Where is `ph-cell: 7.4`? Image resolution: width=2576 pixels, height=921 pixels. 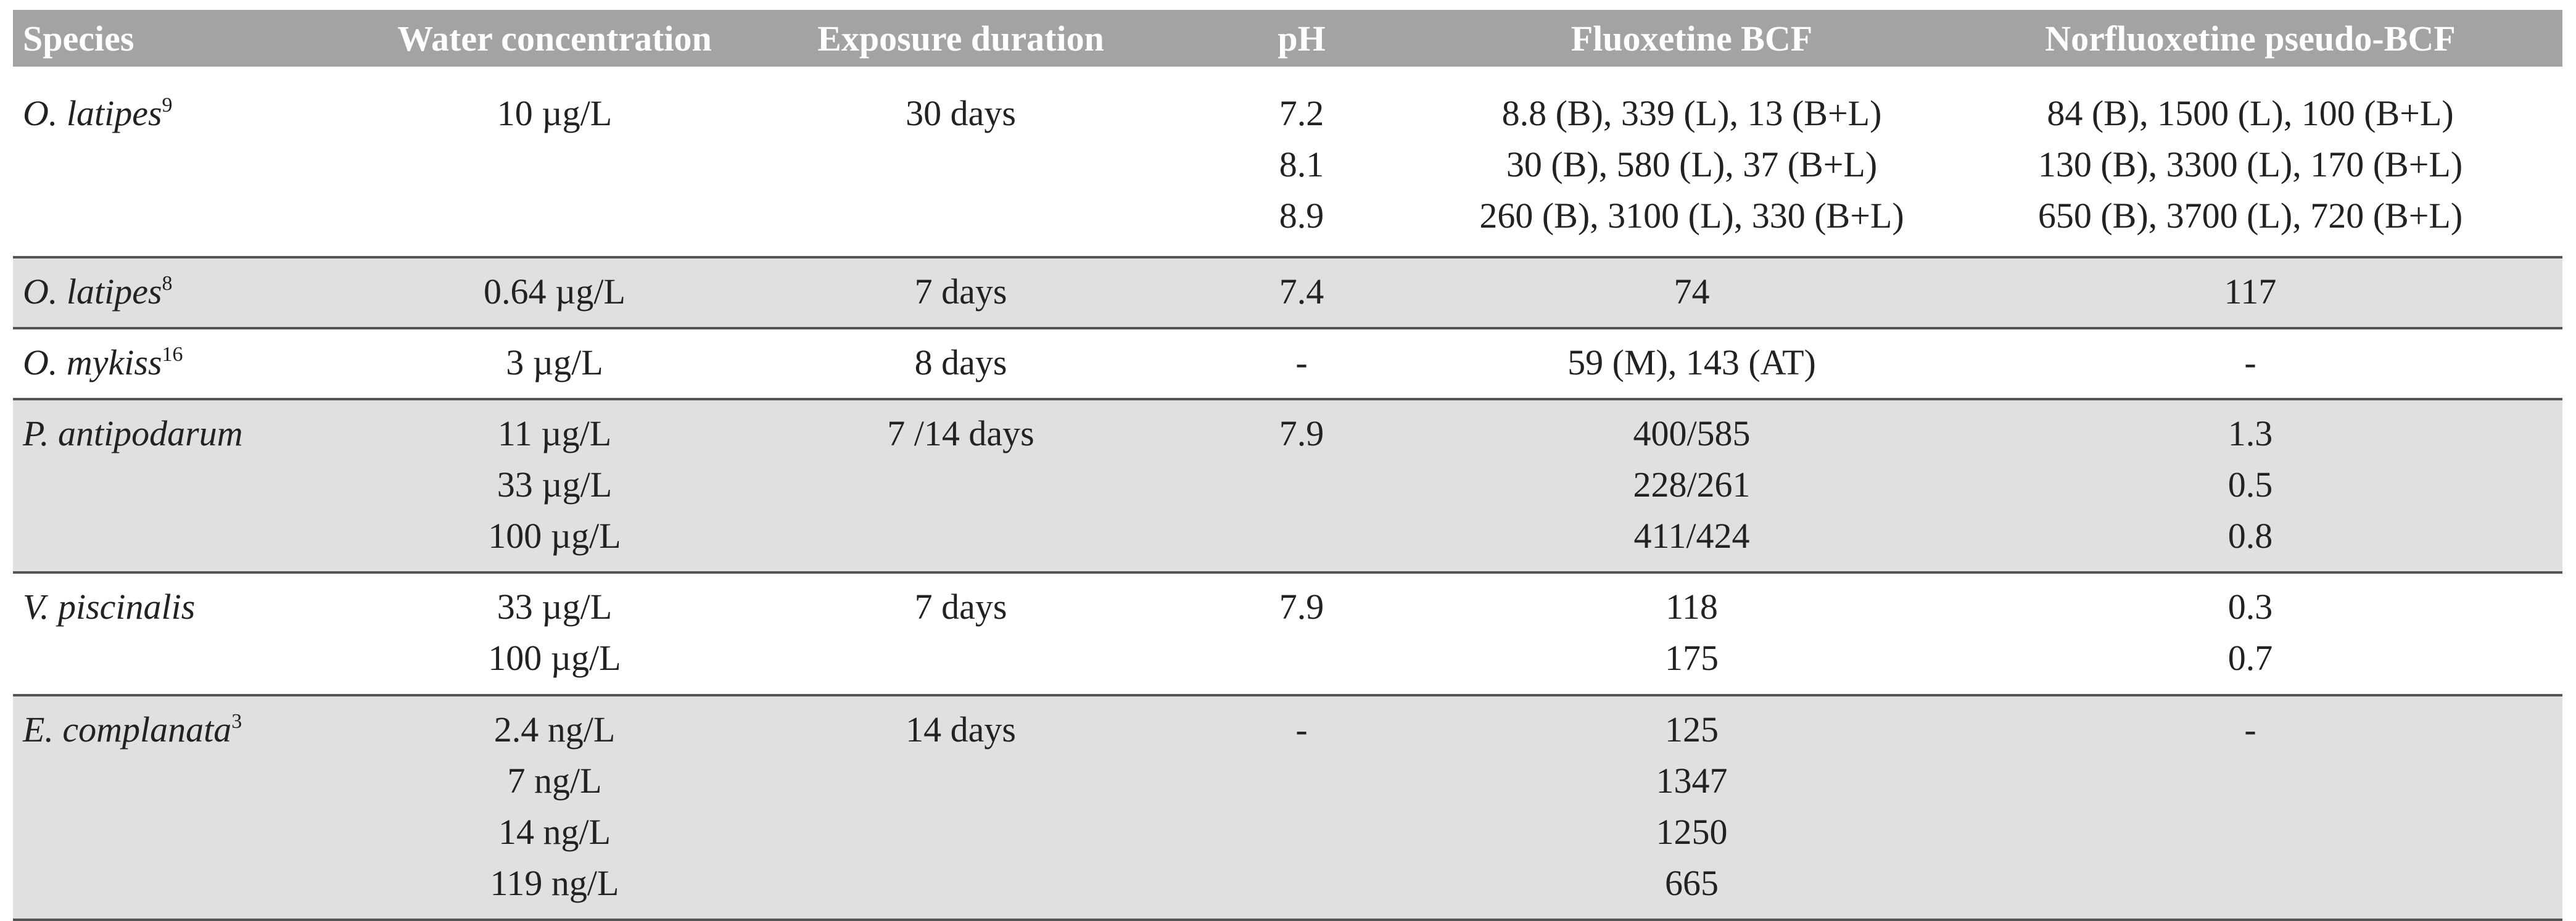
ph-cell: 7.4 is located at coordinates (1301, 293).